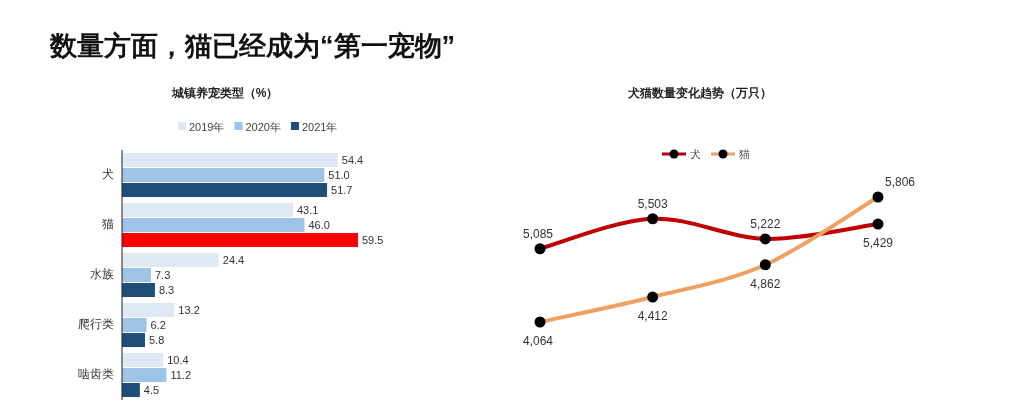 The image size is (1019, 400). Describe the element at coordinates (699, 93) in the screenshot. I see `chart-title: 犬猫数量变化趋势（万只）` at that location.